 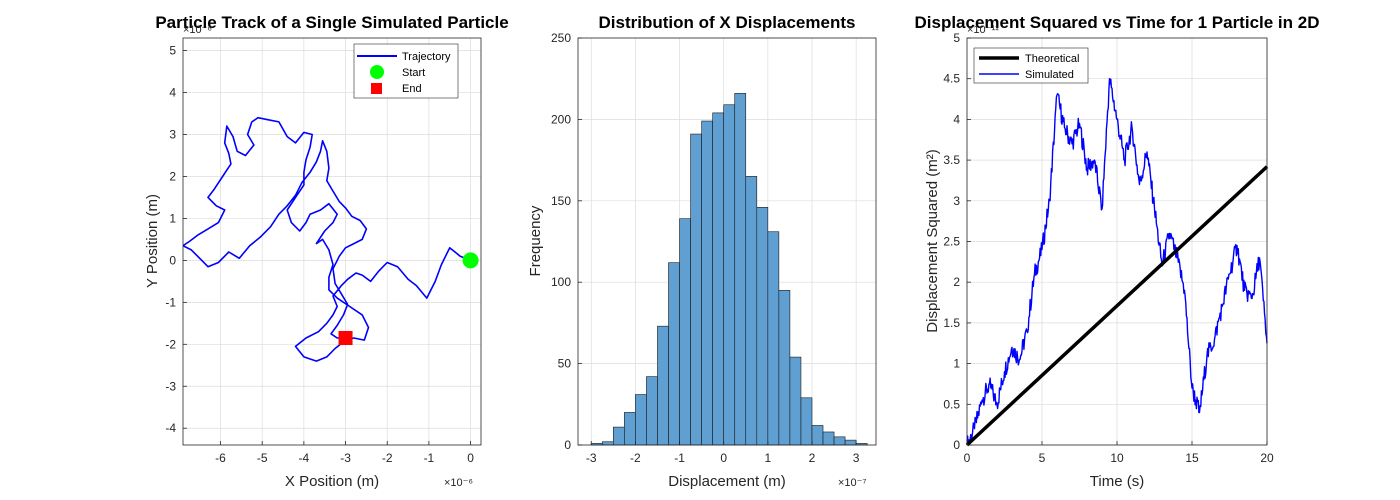 What do you see at coordinates (172, 51) in the screenshot?
I see `y-tick-label: 5` at bounding box center [172, 51].